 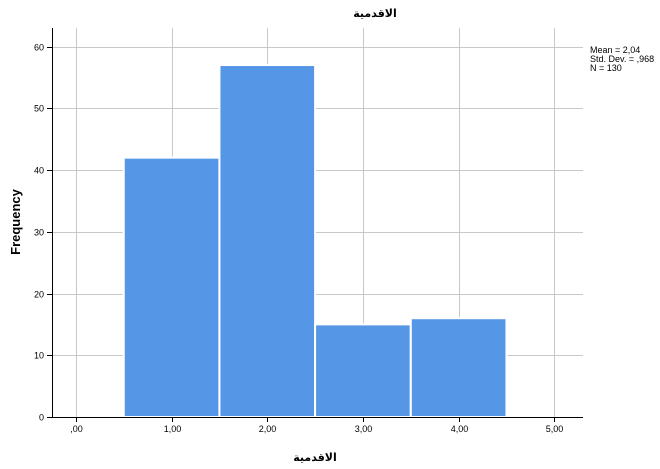 I want to click on y-axis-title: Frequency, so click(x=15, y=221).